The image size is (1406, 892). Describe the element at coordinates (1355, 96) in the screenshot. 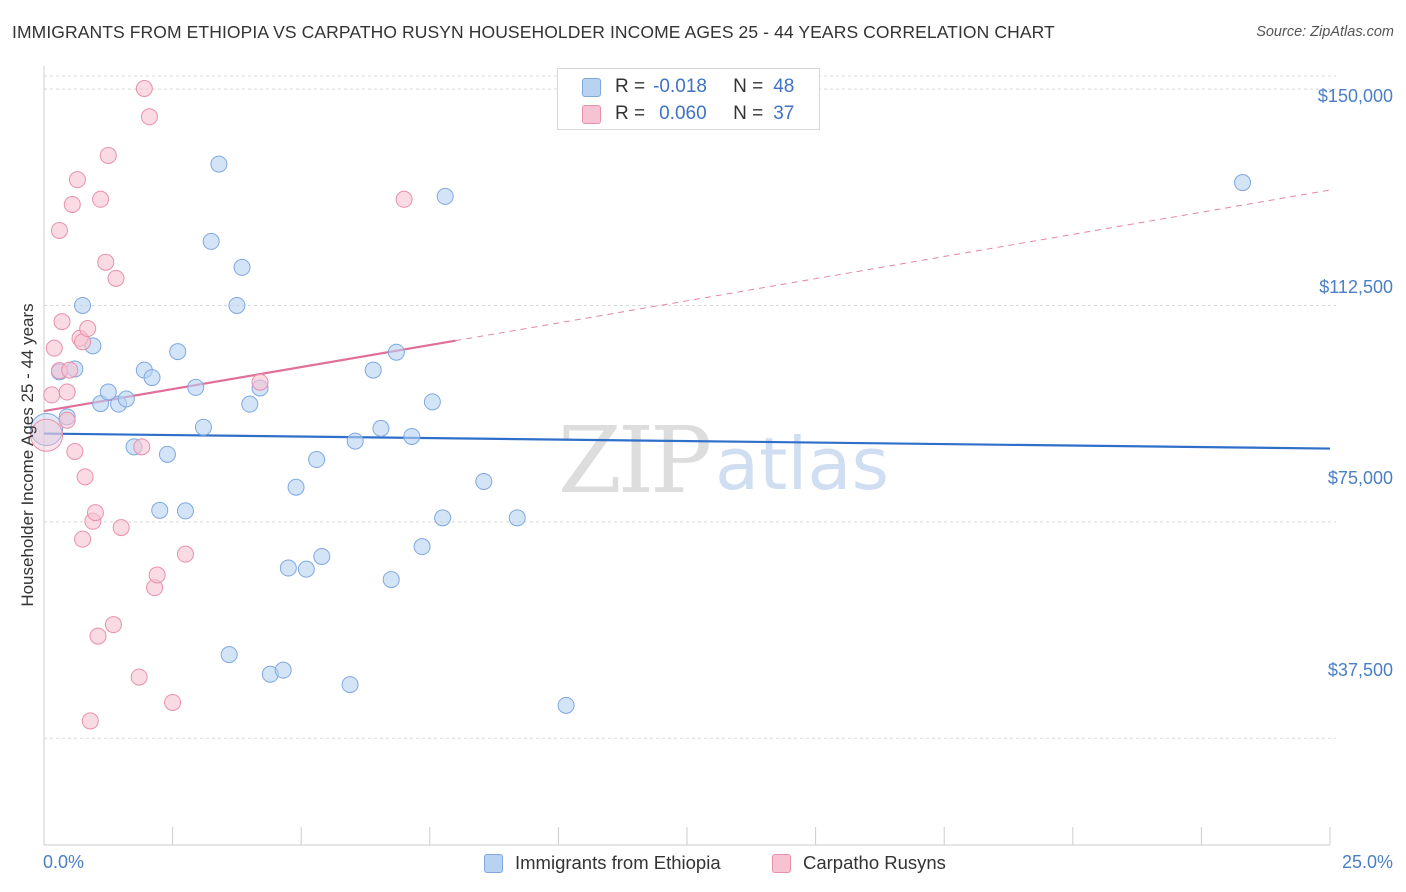

I see `y-tick-label-150000: $150,000` at that location.